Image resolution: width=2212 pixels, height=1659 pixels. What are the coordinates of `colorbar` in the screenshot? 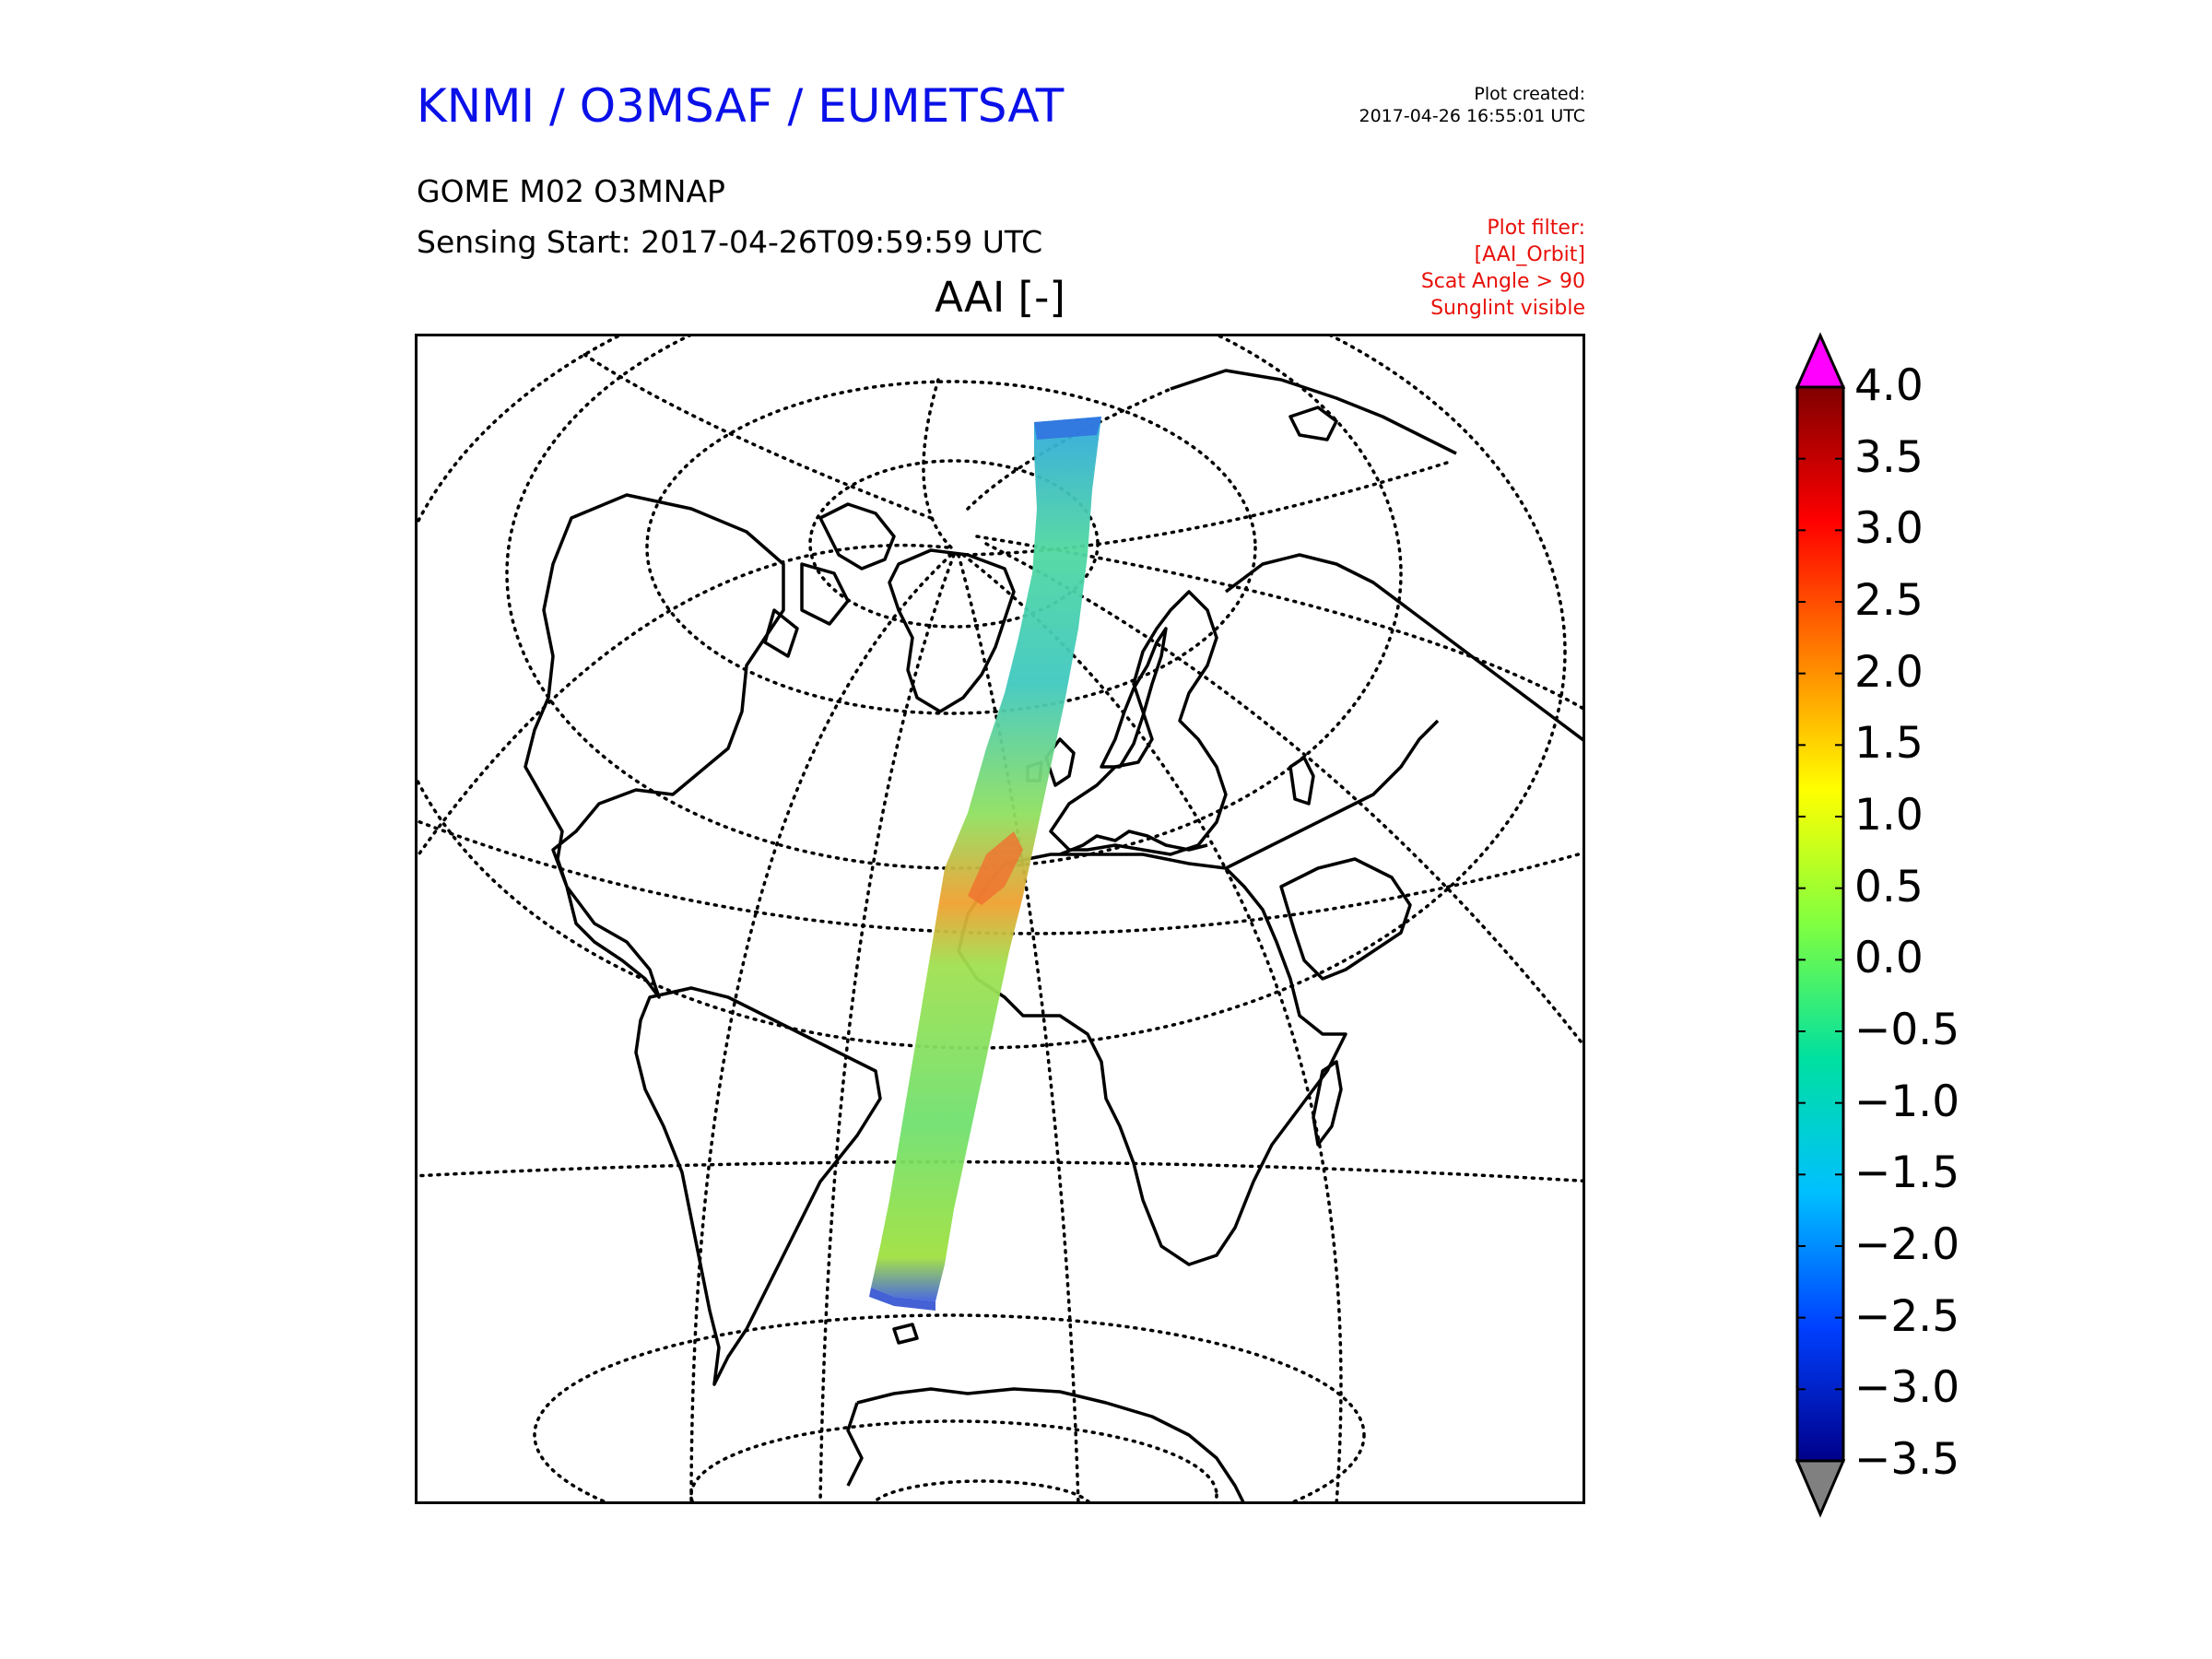 It's located at (1820, 925).